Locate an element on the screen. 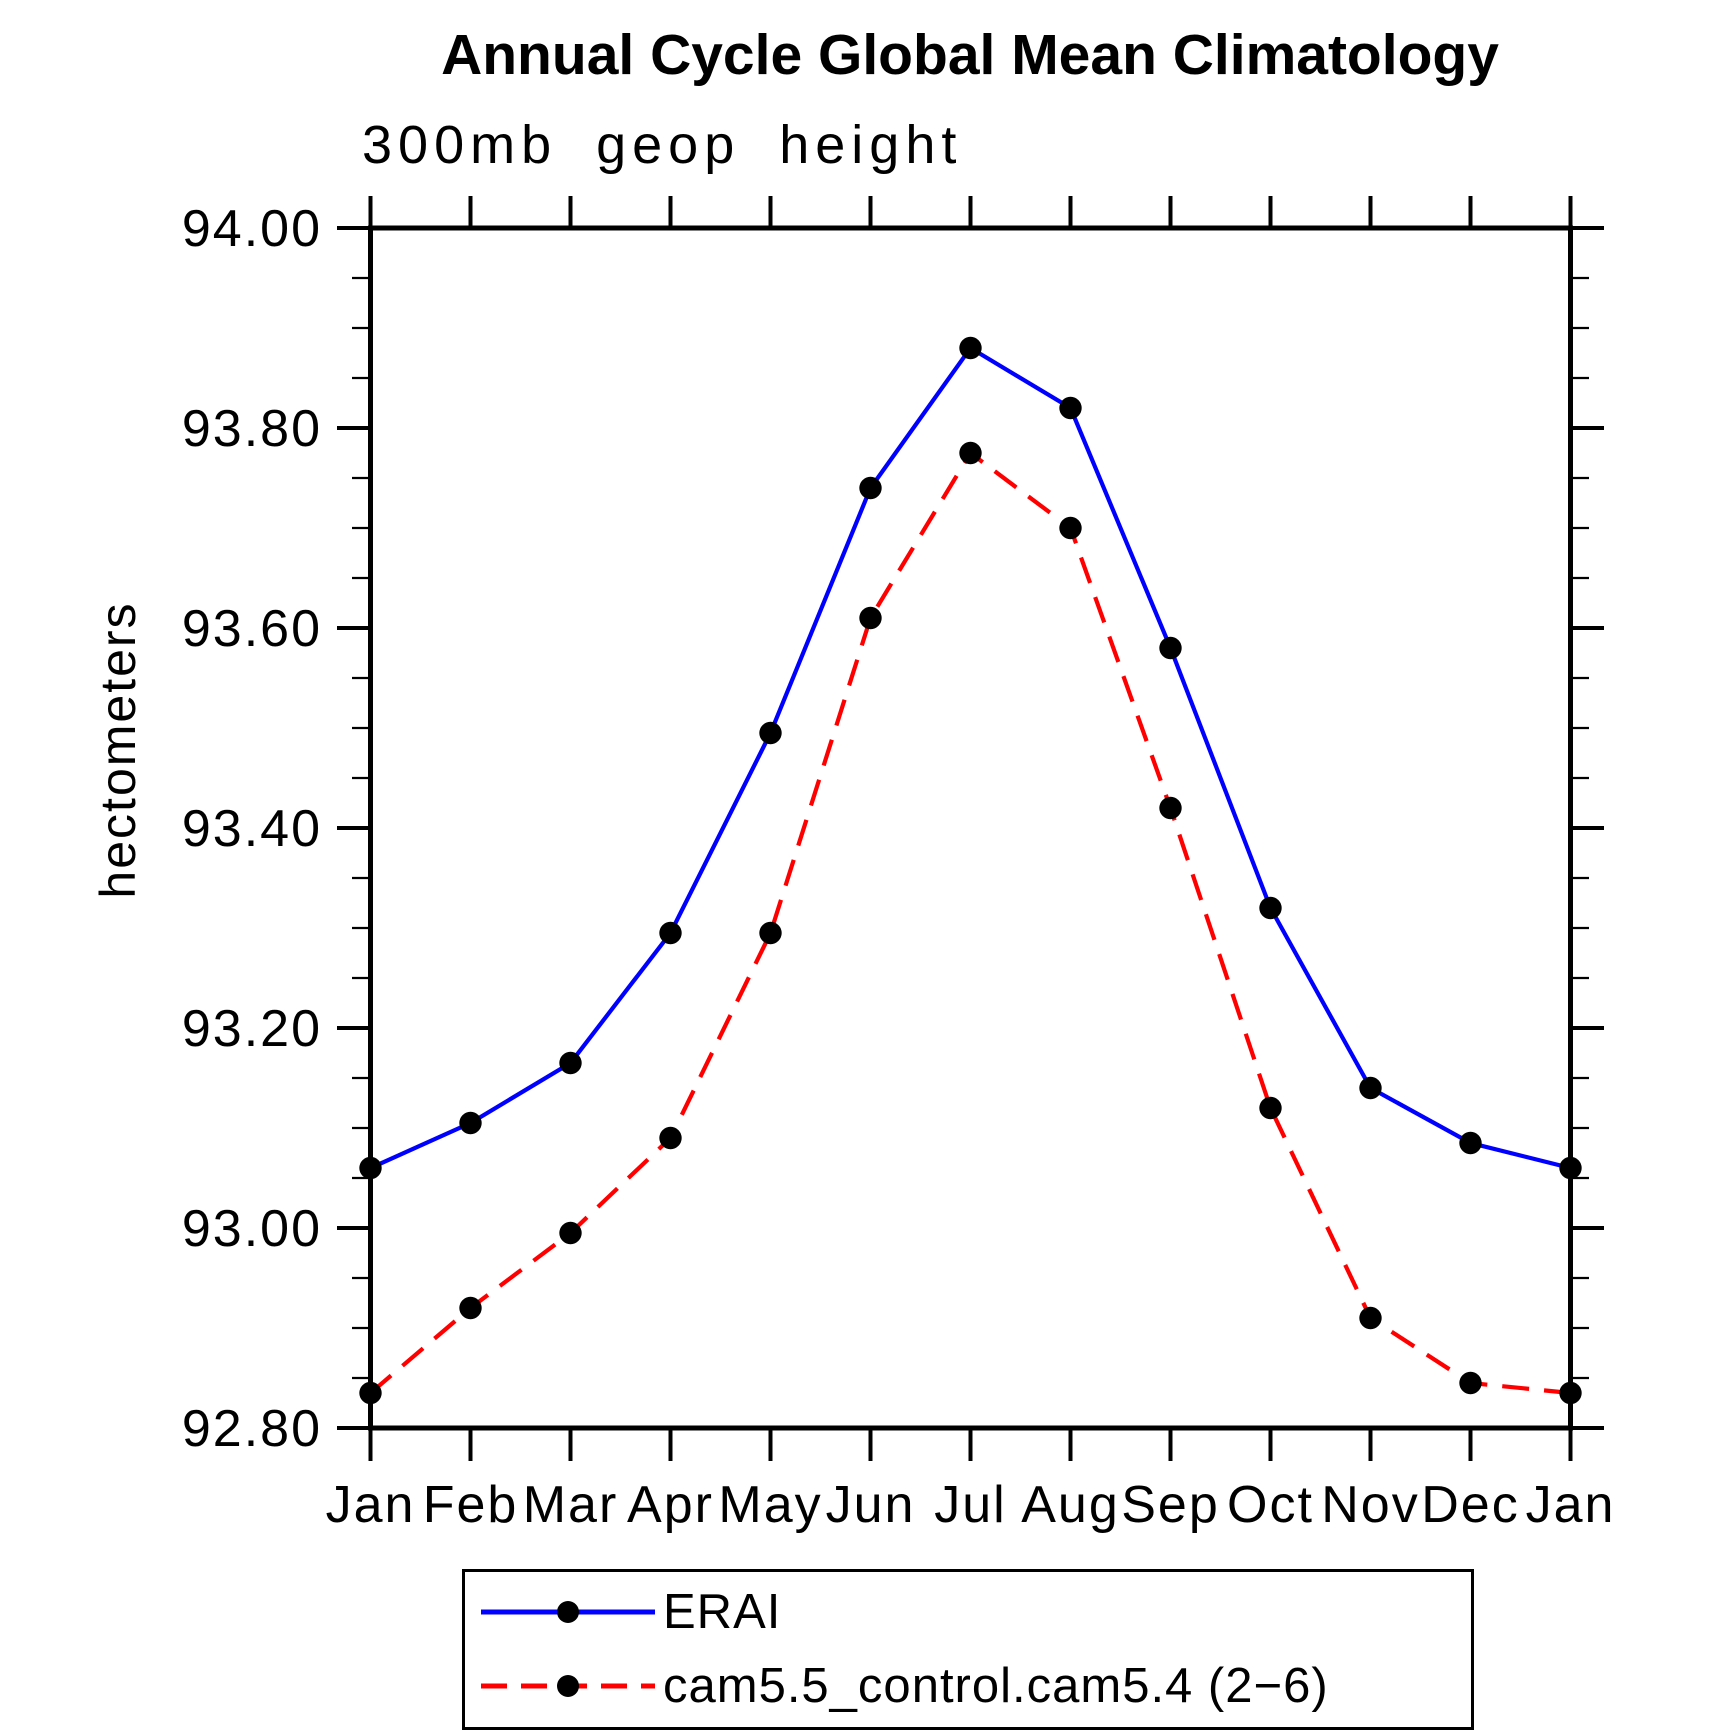 The height and width of the screenshot is (1735, 1710). x-tick-label: Jul is located at coordinates (970, 1505).